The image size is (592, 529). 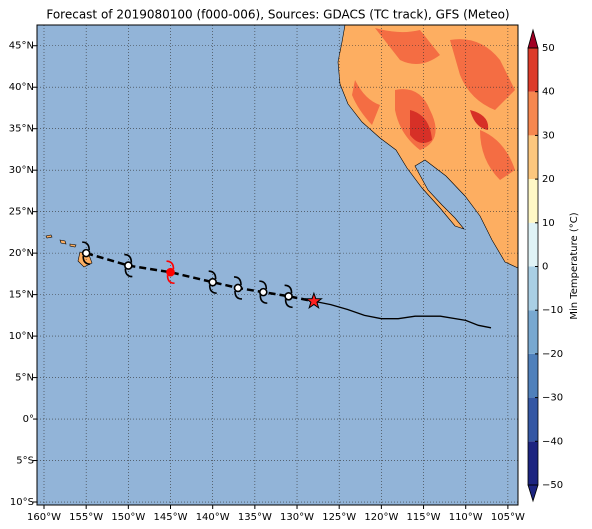 What do you see at coordinates (574, 265) in the screenshot?
I see `colorbar-label: Min Temperature (°C)` at bounding box center [574, 265].